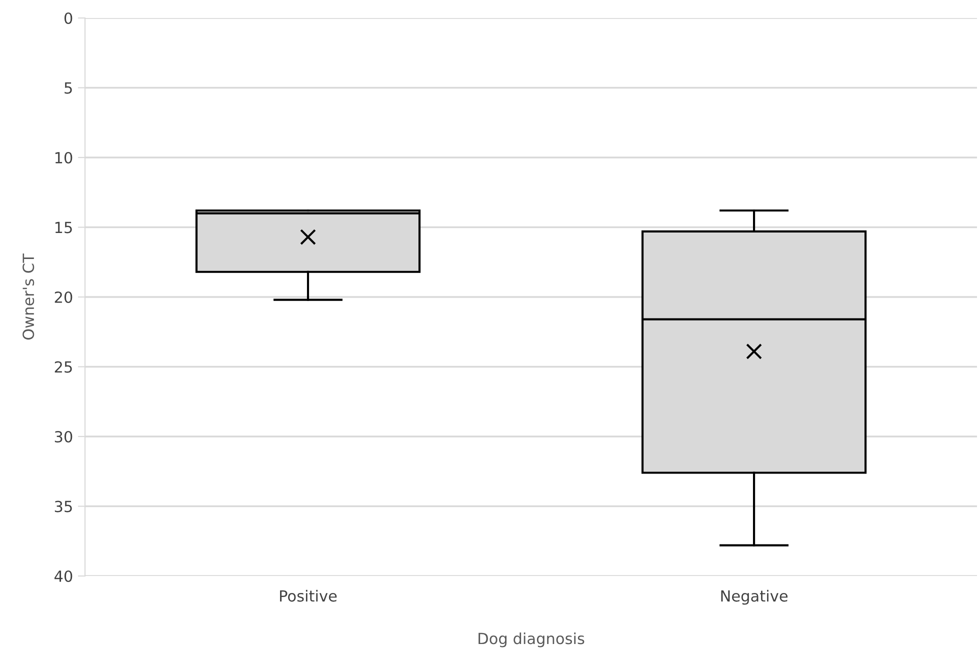 The image size is (979, 658). What do you see at coordinates (63, 297) in the screenshot?
I see `y-tick-label: 20` at bounding box center [63, 297].